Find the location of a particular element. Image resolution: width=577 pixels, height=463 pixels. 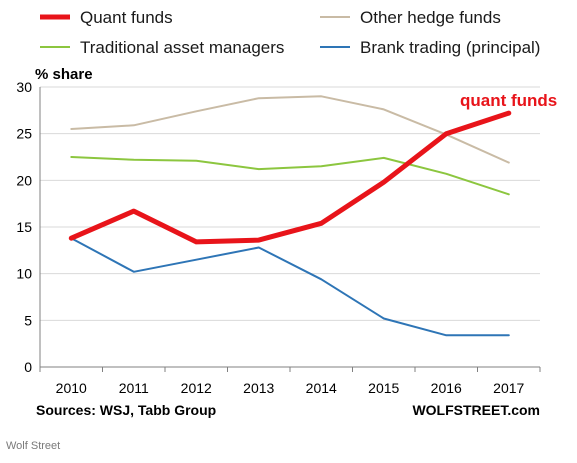

legend-label: Brank trading (principal) is located at coordinates (450, 47).